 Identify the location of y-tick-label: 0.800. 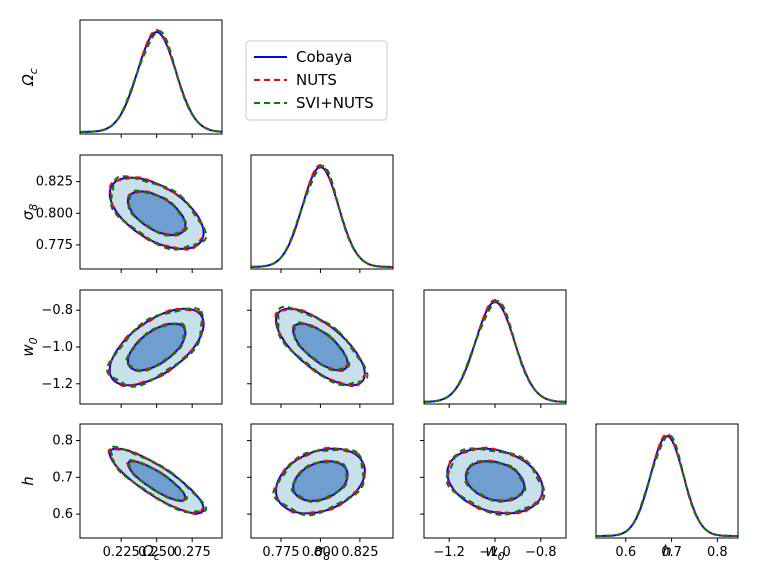
(54, 213).